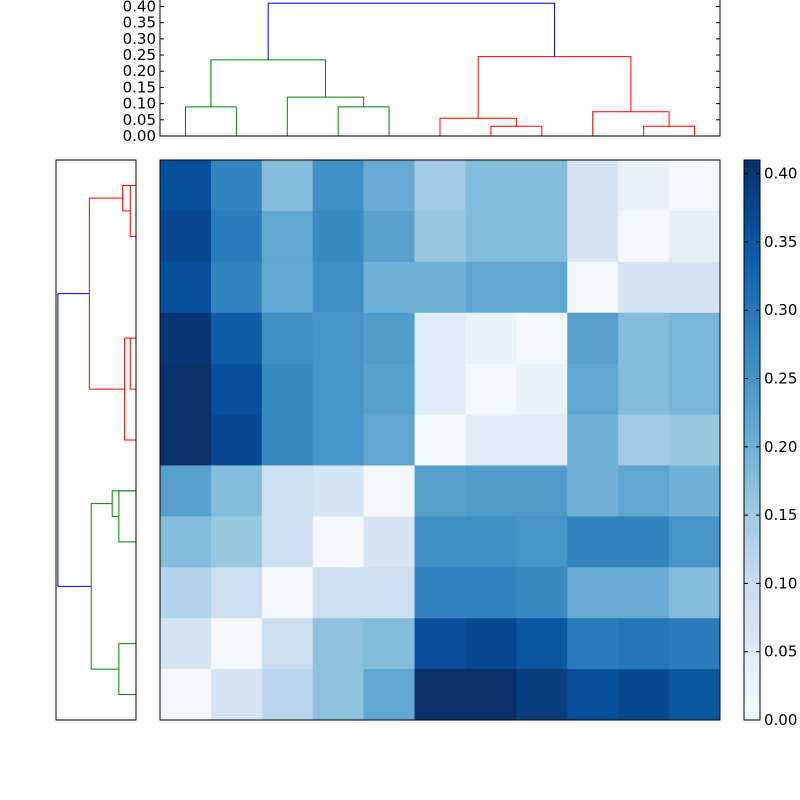 The height and width of the screenshot is (800, 800). I want to click on top-ytick-label: 0.30, so click(139, 39).